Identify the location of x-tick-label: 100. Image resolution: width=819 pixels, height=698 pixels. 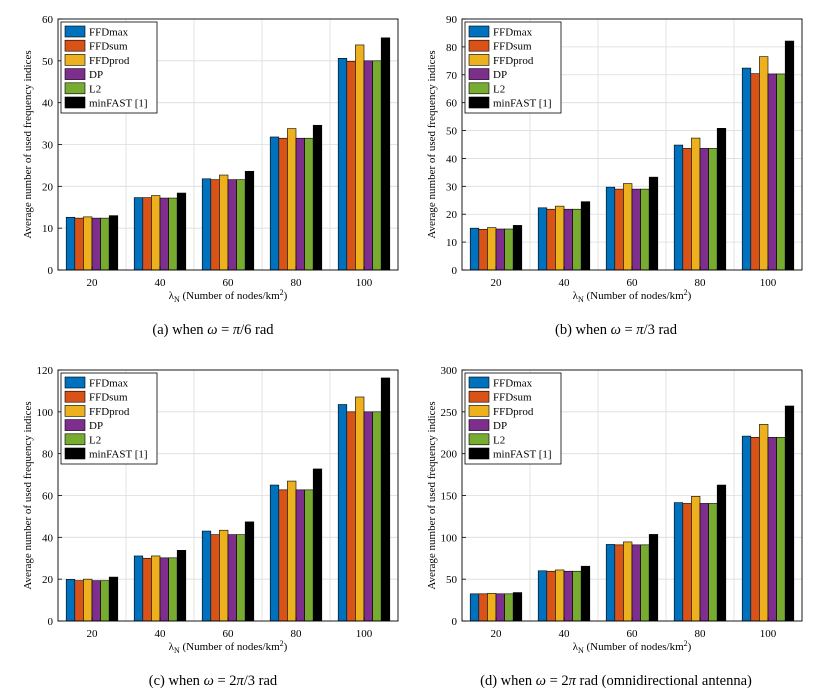
(364, 634).